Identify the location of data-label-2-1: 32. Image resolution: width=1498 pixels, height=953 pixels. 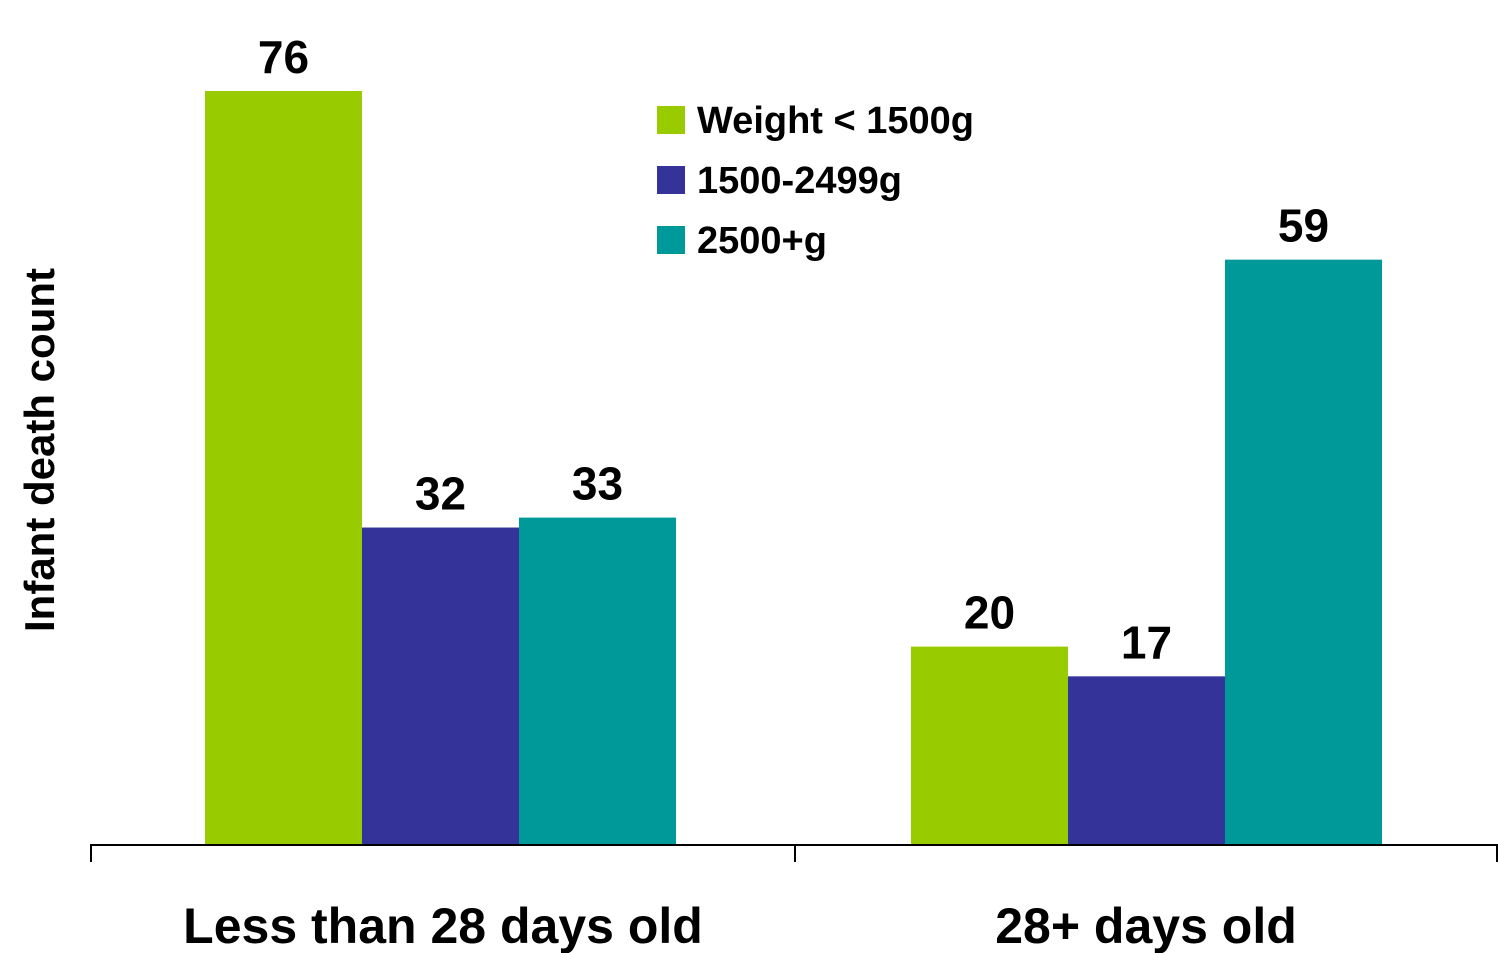
(440, 494).